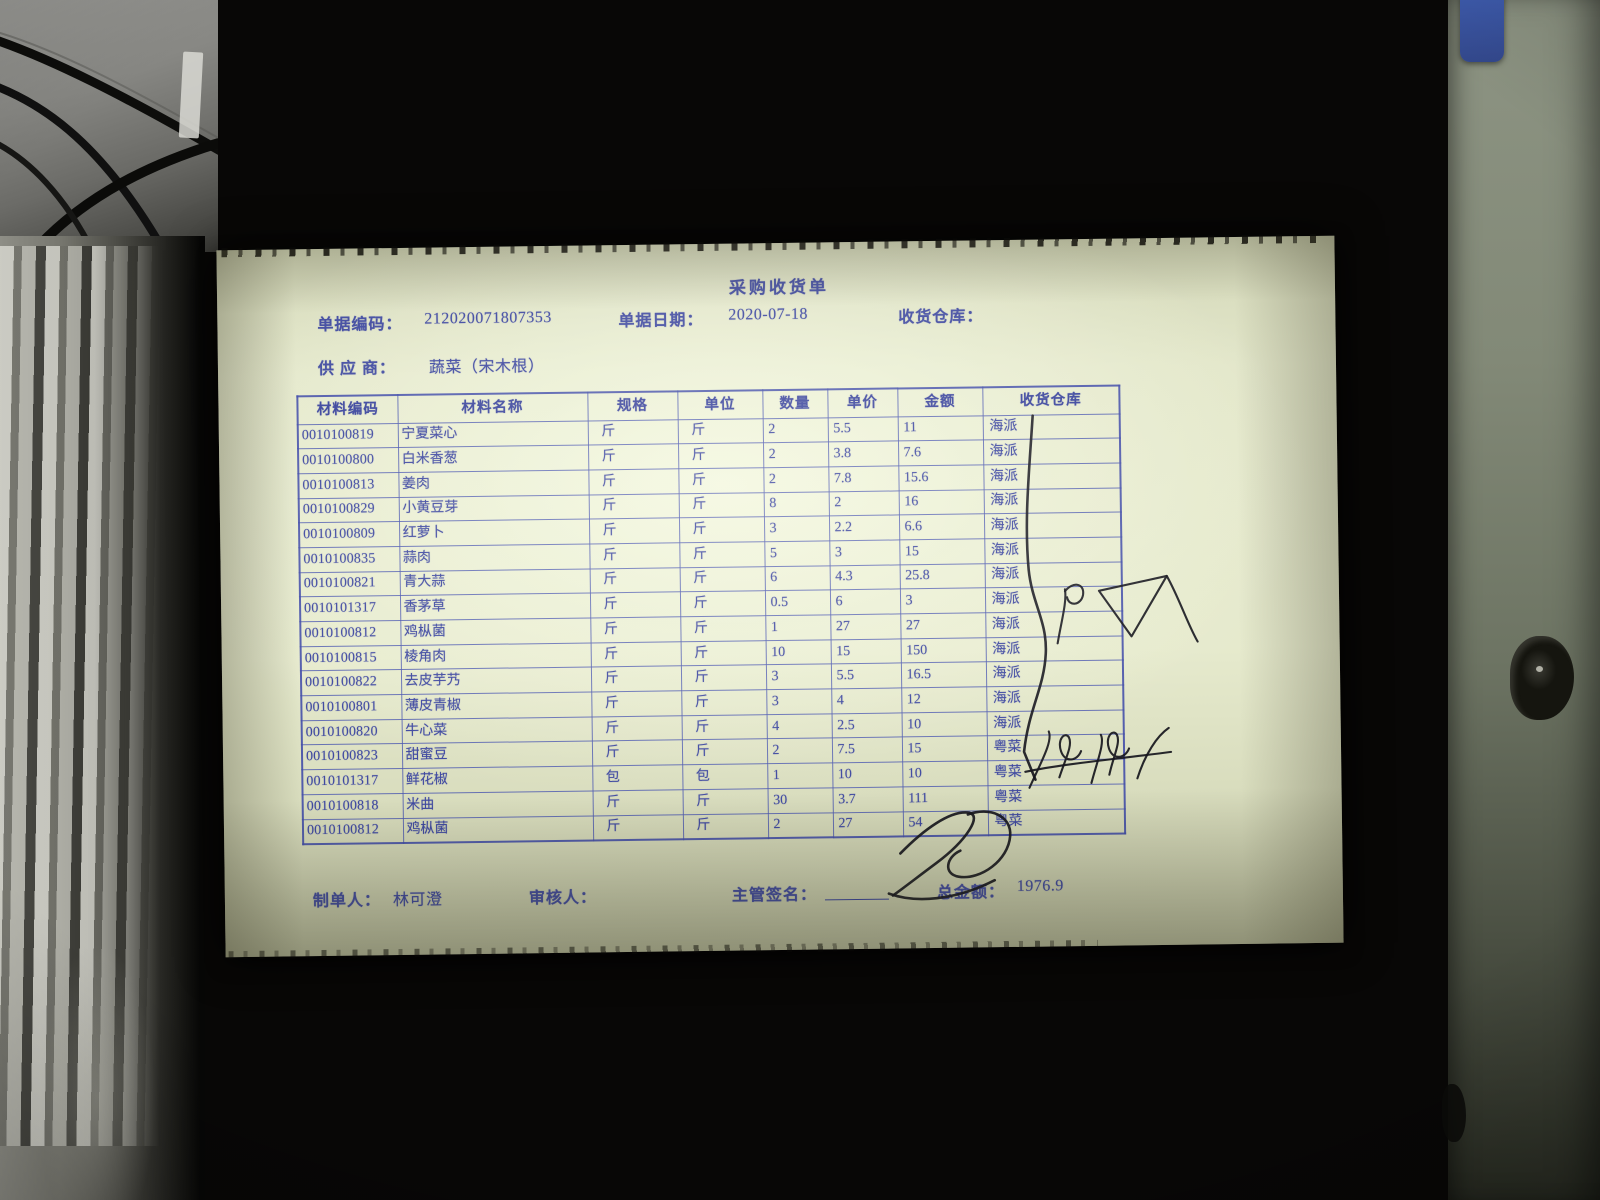 This screenshot has width=1600, height=1200. I want to click on table-cell: 0010100809, so click(349, 534).